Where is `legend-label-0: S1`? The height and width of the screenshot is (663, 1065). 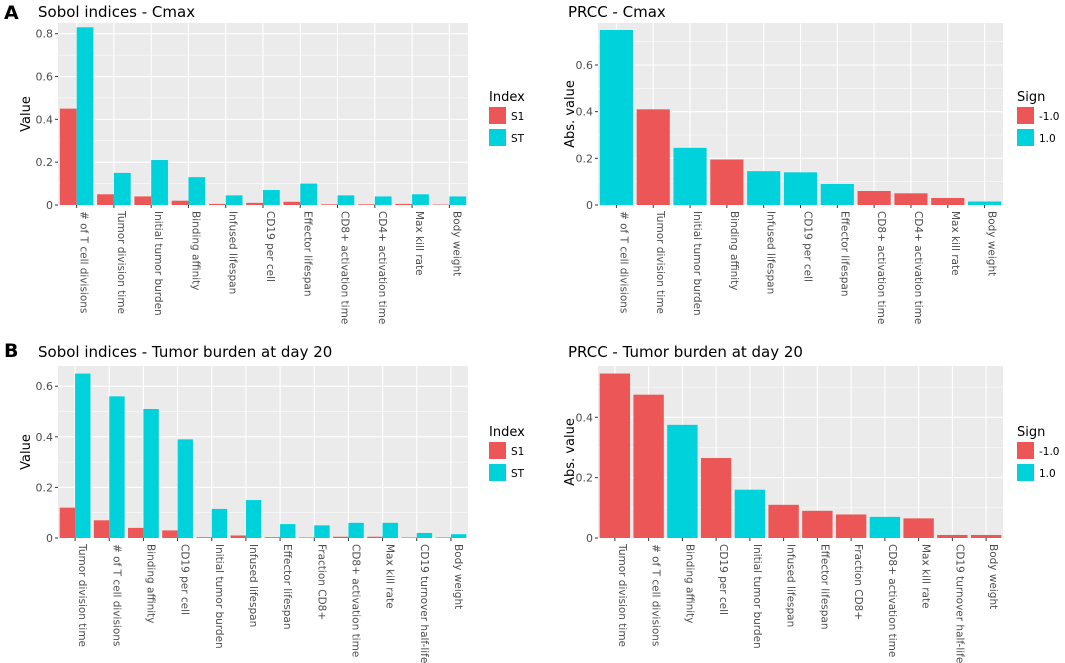
legend-label-0: S1 is located at coordinates (517, 117).